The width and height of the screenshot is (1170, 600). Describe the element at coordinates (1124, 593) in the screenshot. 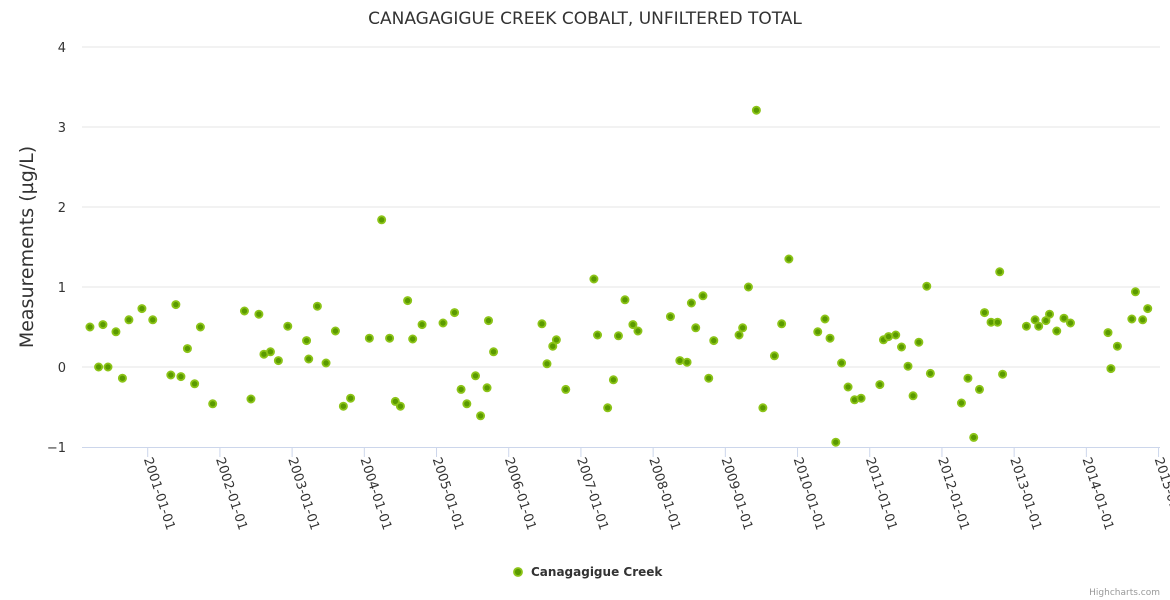

I see `credits-link: Highcharts.com` at that location.